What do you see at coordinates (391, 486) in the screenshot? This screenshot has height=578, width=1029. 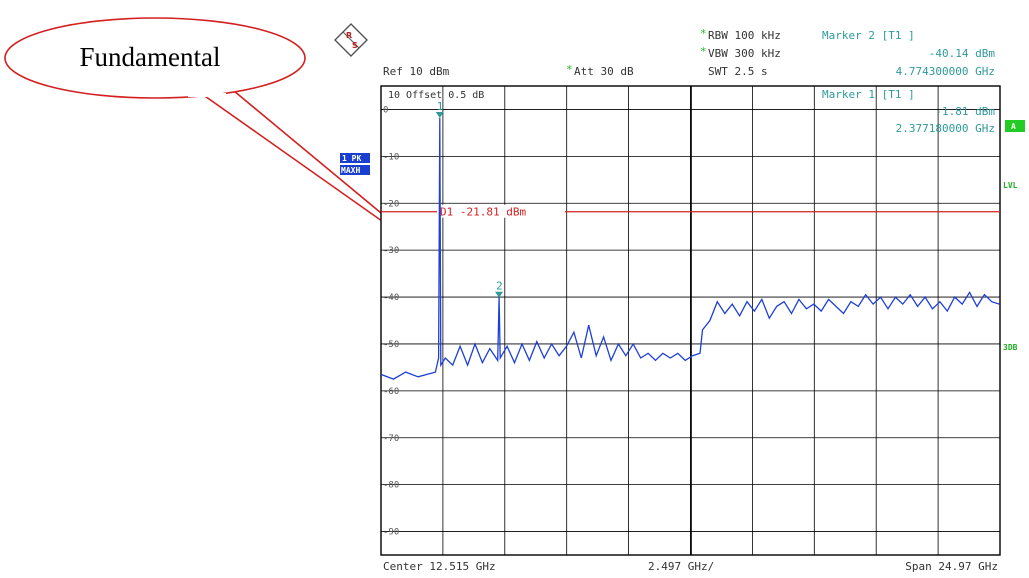 I see `y-tick-label: -80` at bounding box center [391, 486].